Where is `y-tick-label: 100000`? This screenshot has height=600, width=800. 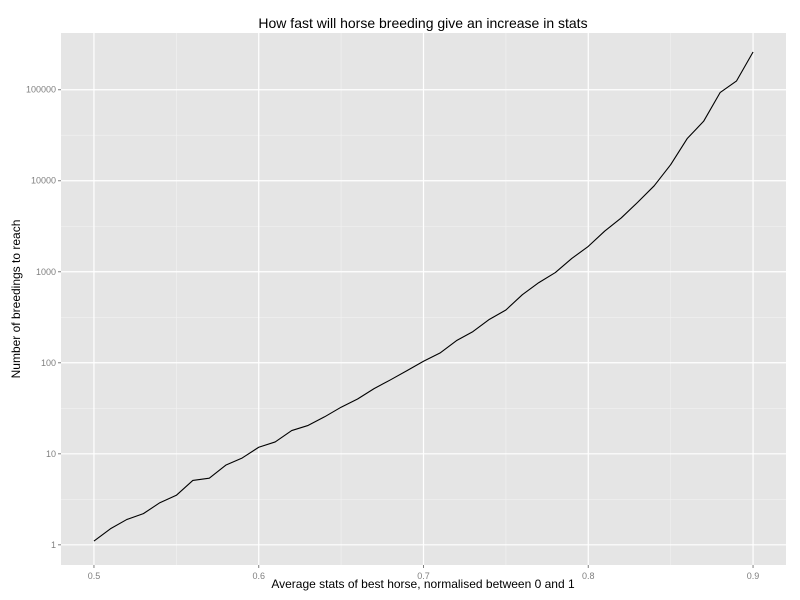 y-tick-label: 100000 is located at coordinates (41, 90).